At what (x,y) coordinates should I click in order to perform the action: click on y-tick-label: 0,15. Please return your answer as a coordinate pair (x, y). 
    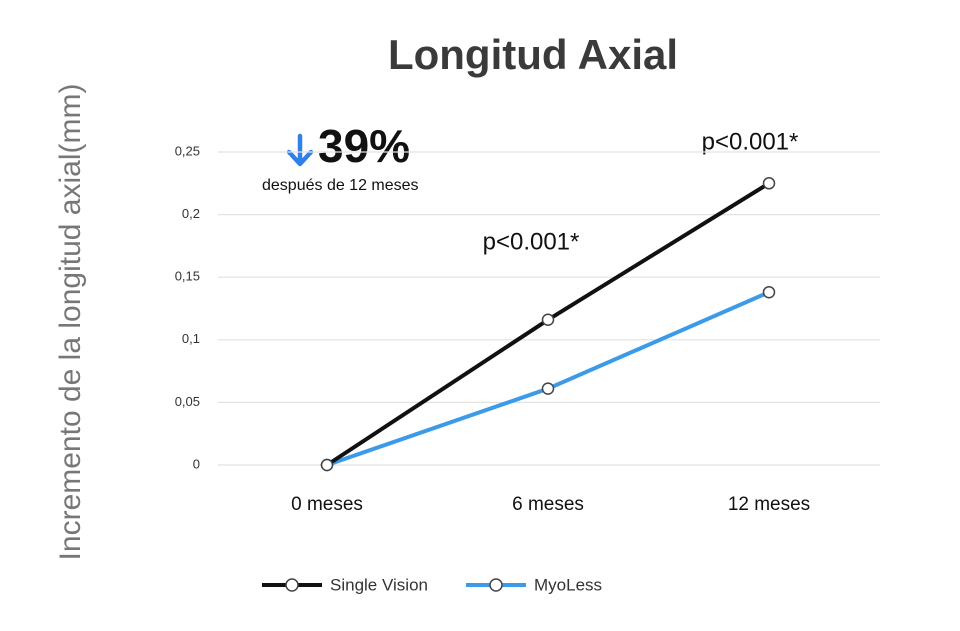
    Looking at the image, I should click on (187, 276).